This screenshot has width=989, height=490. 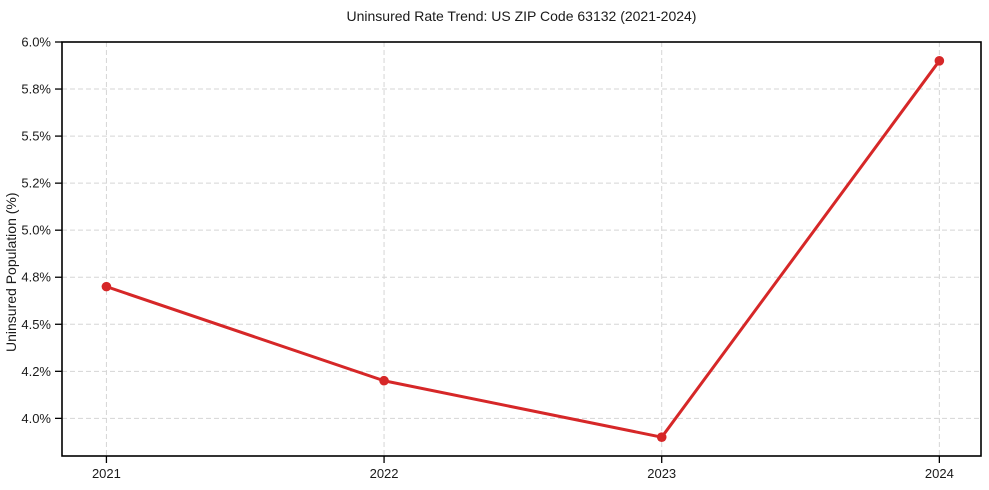 What do you see at coordinates (36, 89) in the screenshot?
I see `y-tick-label: 5.8%` at bounding box center [36, 89].